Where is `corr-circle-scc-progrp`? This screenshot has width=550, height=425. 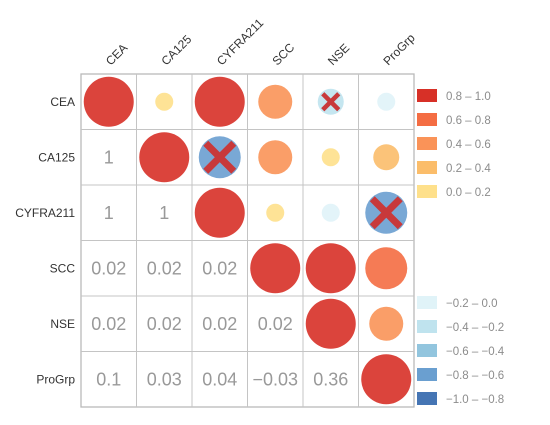
corr-circle-scc-progrp is located at coordinates (386, 268).